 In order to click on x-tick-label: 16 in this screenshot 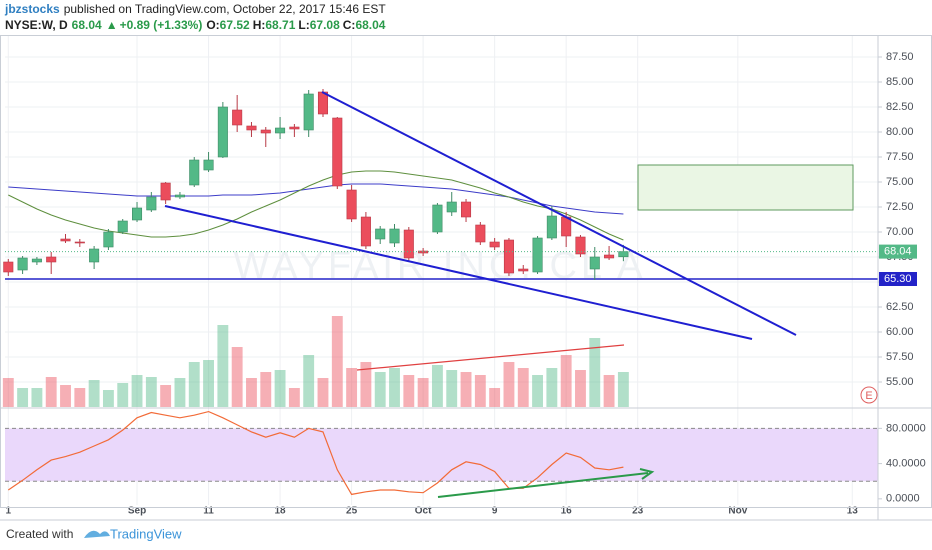, I will do `click(567, 511)`.